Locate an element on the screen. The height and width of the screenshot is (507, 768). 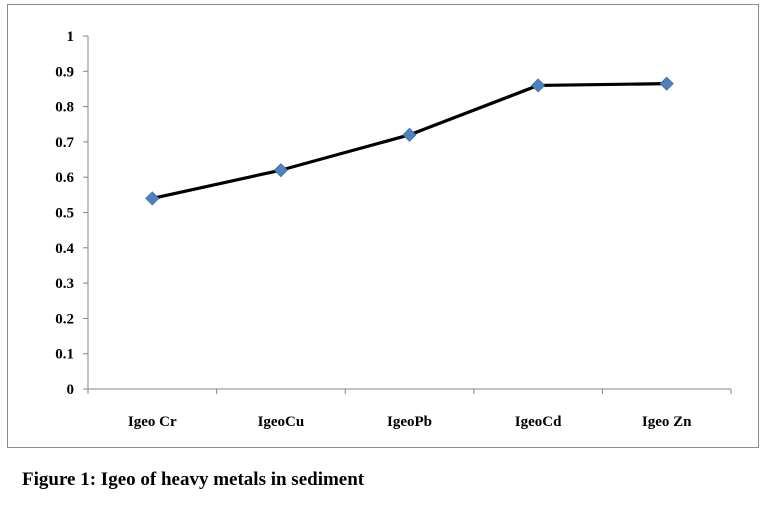
y-tick-label: 0.9 is located at coordinates (64, 72).